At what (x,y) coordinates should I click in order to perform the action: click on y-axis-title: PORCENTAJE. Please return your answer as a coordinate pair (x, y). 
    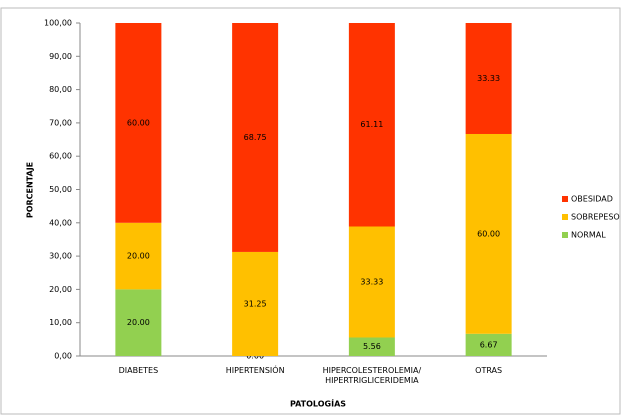
    Looking at the image, I should click on (30, 190).